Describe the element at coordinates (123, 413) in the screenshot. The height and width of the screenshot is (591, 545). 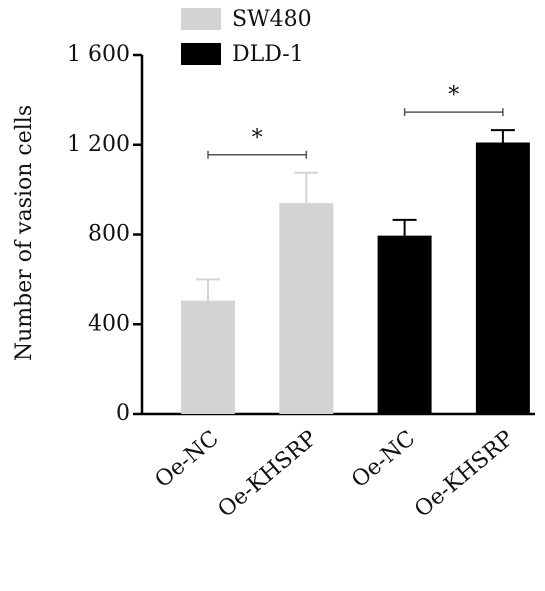
I see `y-tick-label: 0` at that location.